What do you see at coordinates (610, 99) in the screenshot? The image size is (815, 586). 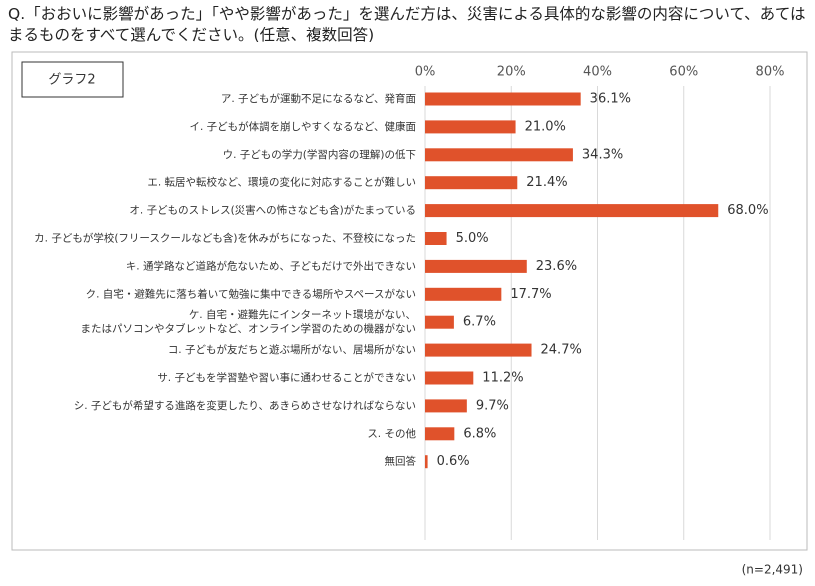 I see `value-label: 36.1%` at bounding box center [610, 99].